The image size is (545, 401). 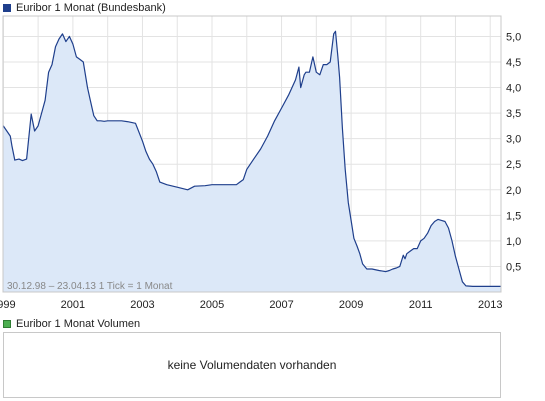 What do you see at coordinates (7, 324) in the screenshot?
I see `volume-legend-swatch` at bounding box center [7, 324].